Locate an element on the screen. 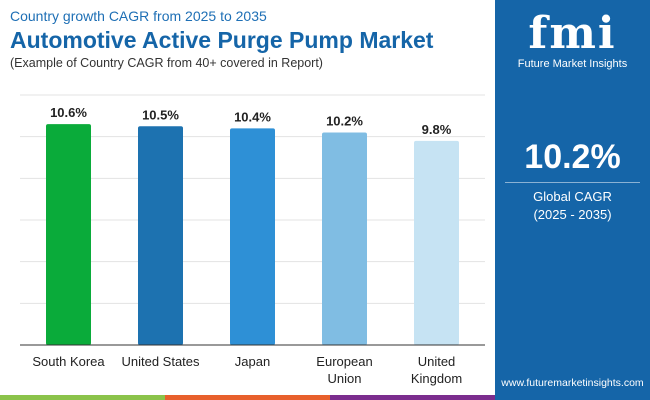 This screenshot has width=650, height=400. category-label: European is located at coordinates (344, 361).